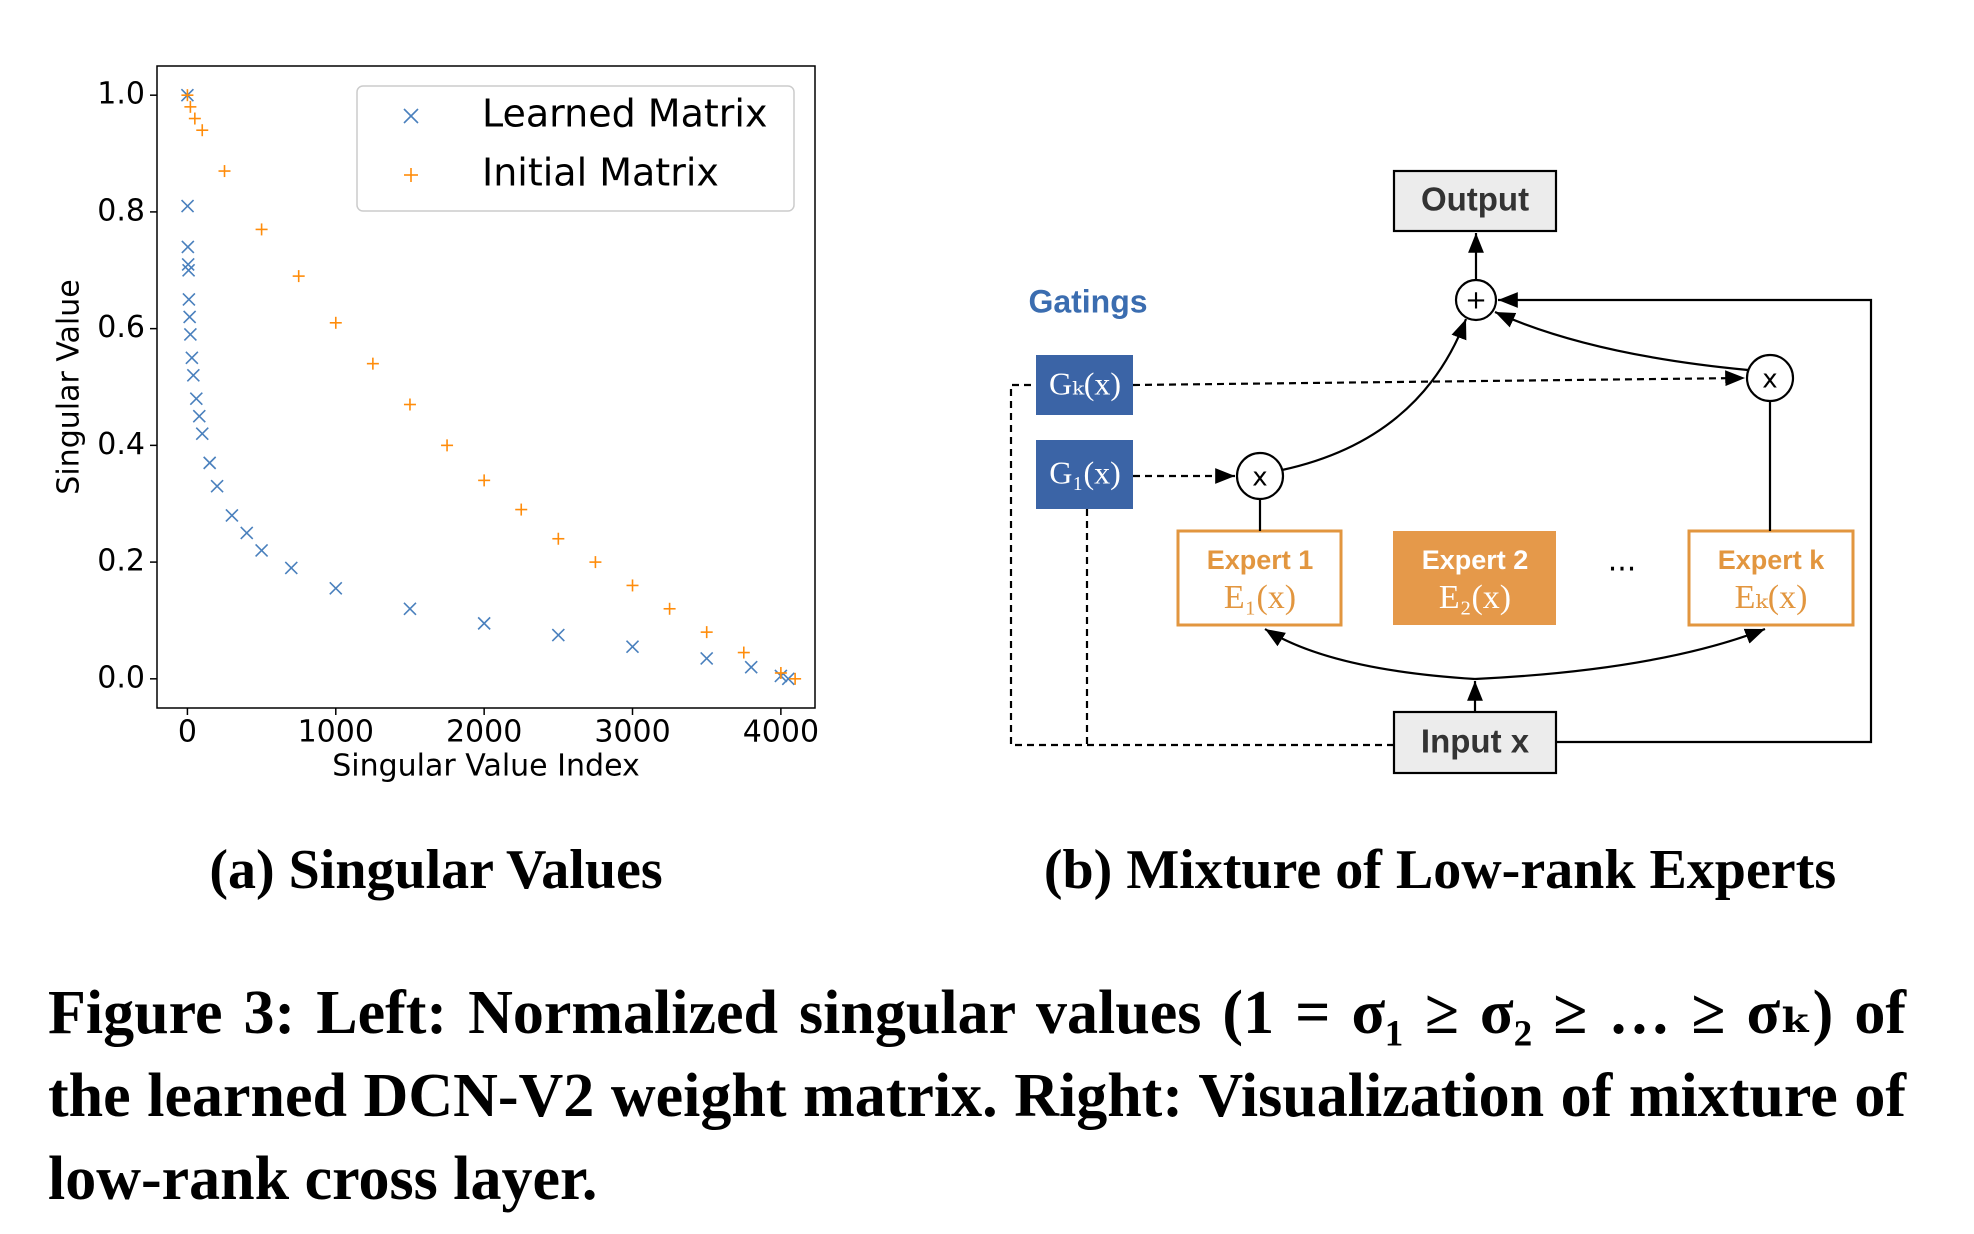  What do you see at coordinates (121, 94) in the screenshot?
I see `y-tick-label: 1.0` at bounding box center [121, 94].